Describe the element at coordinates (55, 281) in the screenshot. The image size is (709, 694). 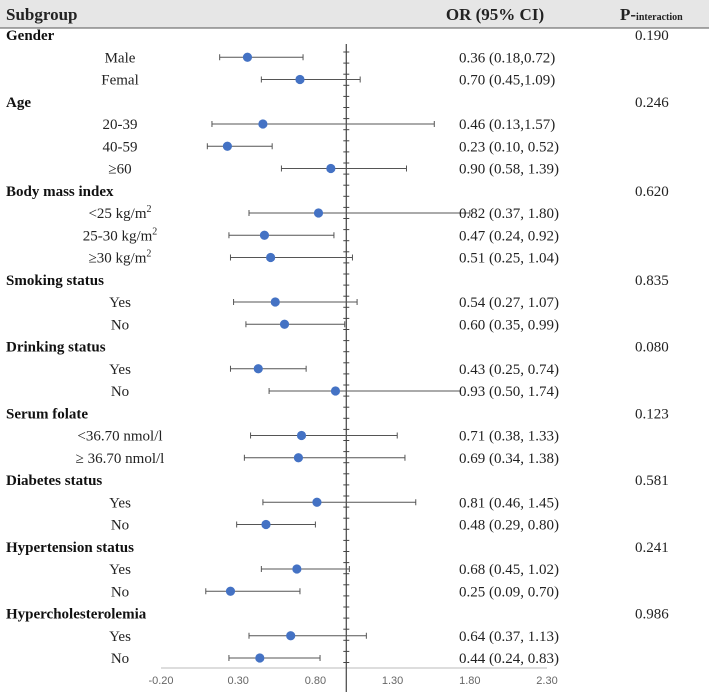
I see `group-label: Smoking status` at that location.